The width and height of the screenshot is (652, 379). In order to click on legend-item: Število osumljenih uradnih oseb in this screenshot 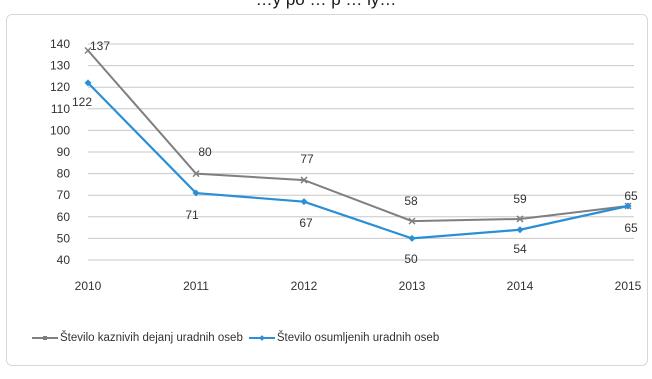, I will do `click(344, 338)`.